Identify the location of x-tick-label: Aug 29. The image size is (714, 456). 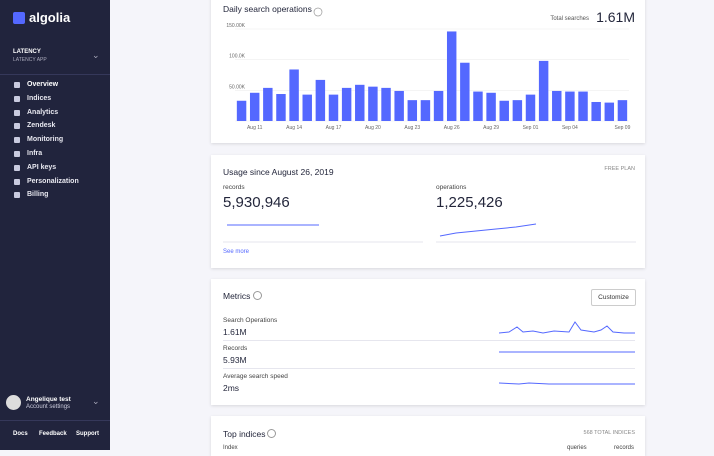
(491, 128).